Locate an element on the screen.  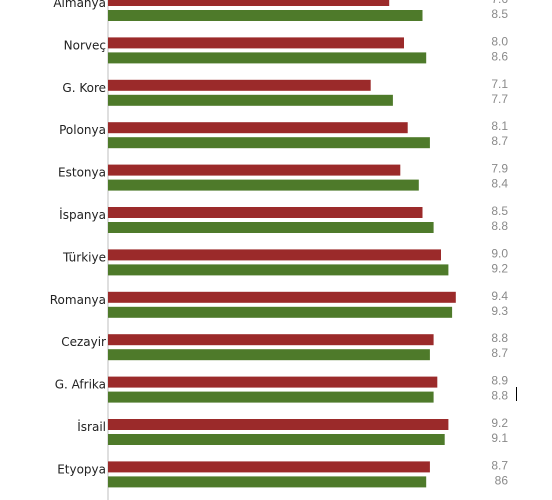
category-label-polonya: Polonya is located at coordinates (82, 130).